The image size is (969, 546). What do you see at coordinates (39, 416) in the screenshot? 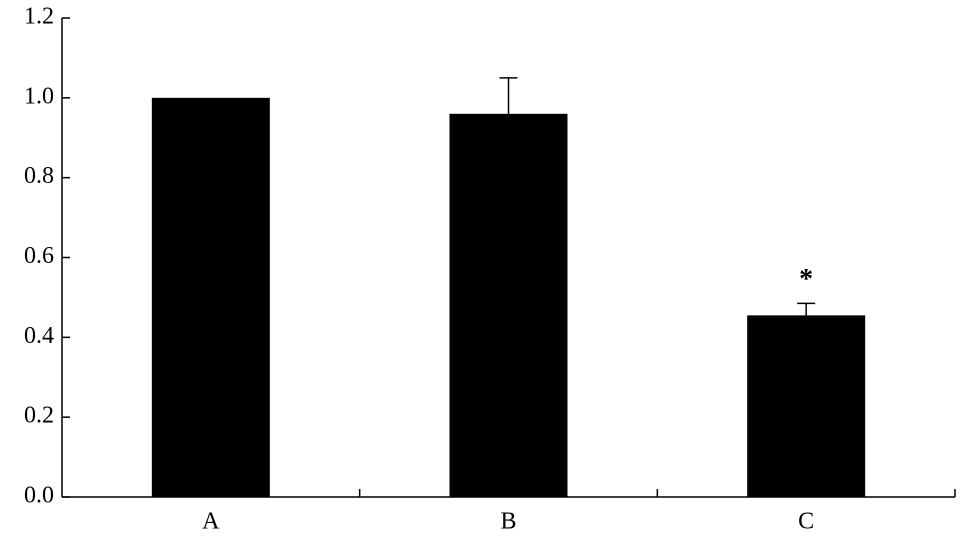
I see `y-tick-label: 0.2` at bounding box center [39, 416].